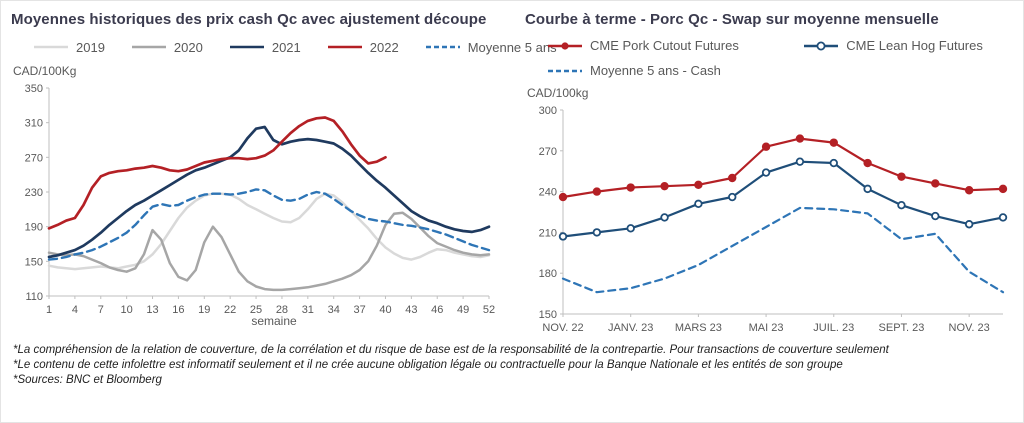 The height and width of the screenshot is (423, 1024). Describe the element at coordinates (442, 47) in the screenshot. I see `legend-swatch-moyenne-5-ans` at that location.